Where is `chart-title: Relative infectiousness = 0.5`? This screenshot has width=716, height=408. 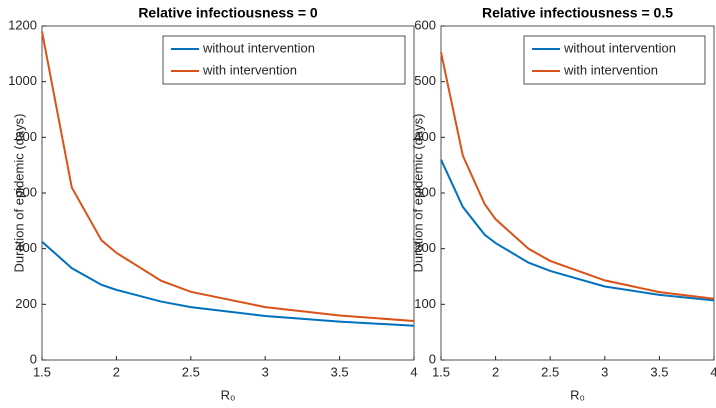
chart-title: Relative infectiousness = 0.5 is located at coordinates (577, 13).